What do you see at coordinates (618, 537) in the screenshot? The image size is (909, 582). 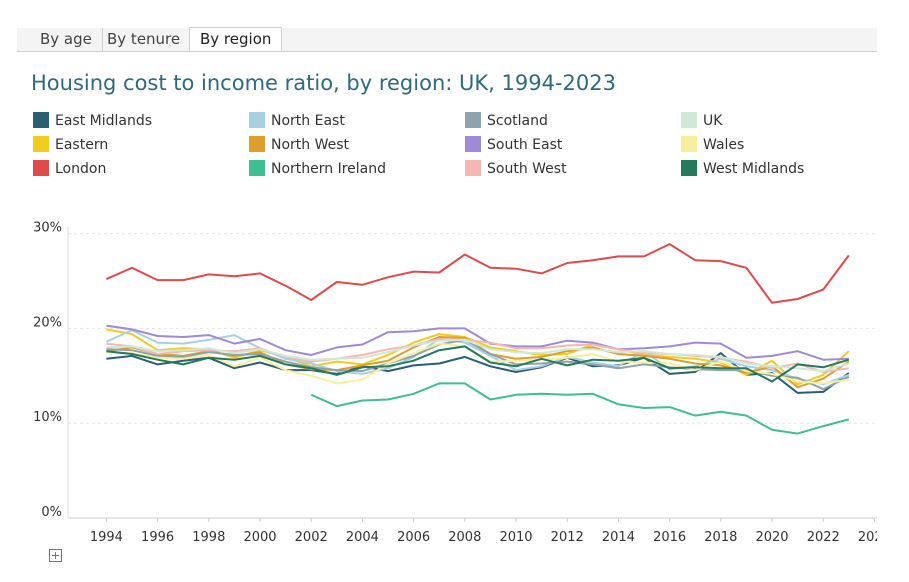 I see `x-tick-label: 2014` at bounding box center [618, 537].